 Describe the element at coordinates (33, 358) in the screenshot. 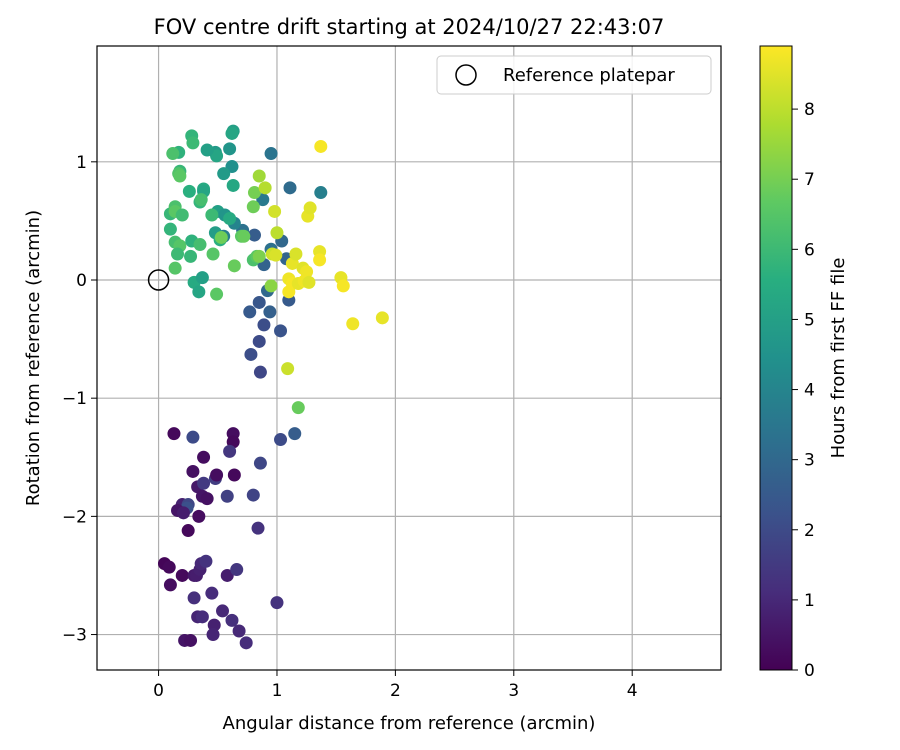

I see `y-axis-label: Rotation from reference (arcmin)` at that location.